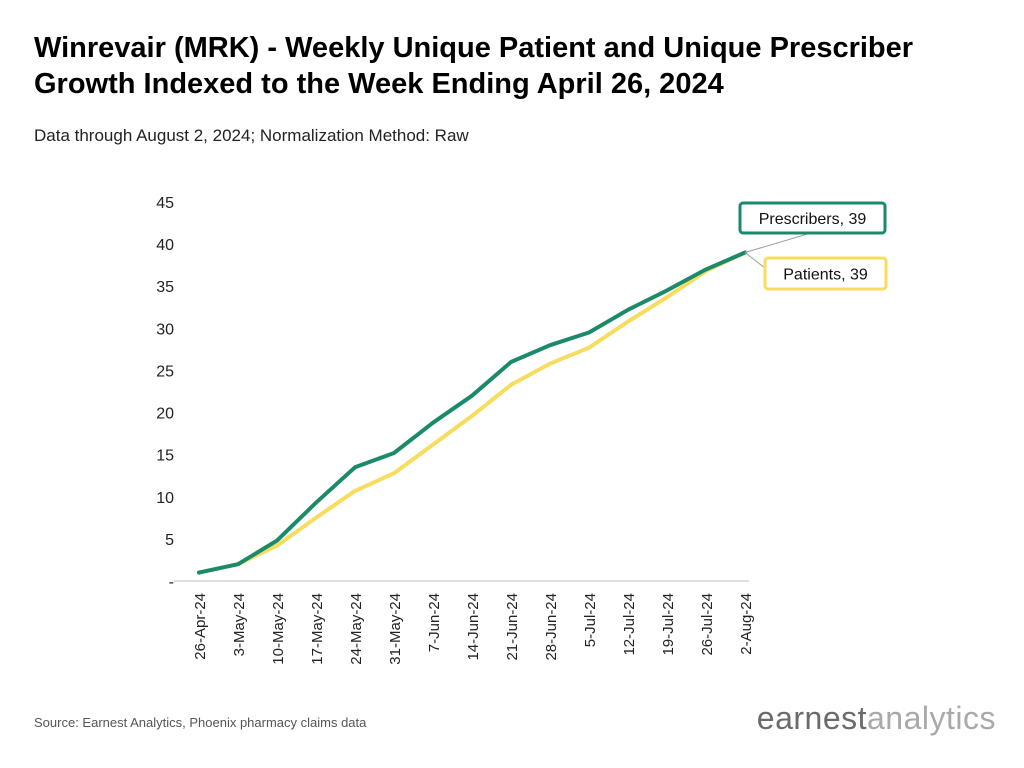 The height and width of the screenshot is (768, 1024). I want to click on y-tick-label: 20, so click(165, 414).